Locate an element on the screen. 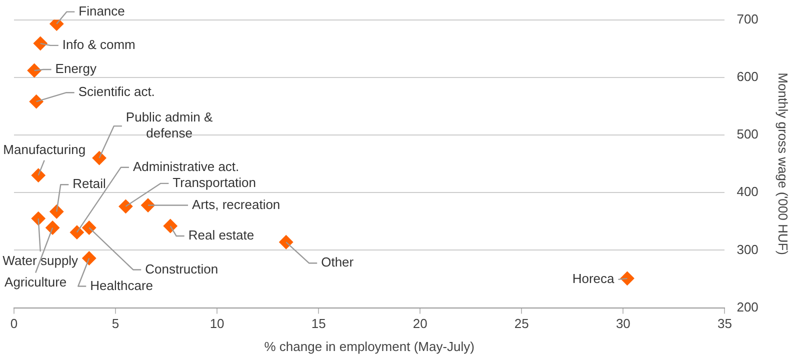  y-tick-label: 500 is located at coordinates (747, 134).